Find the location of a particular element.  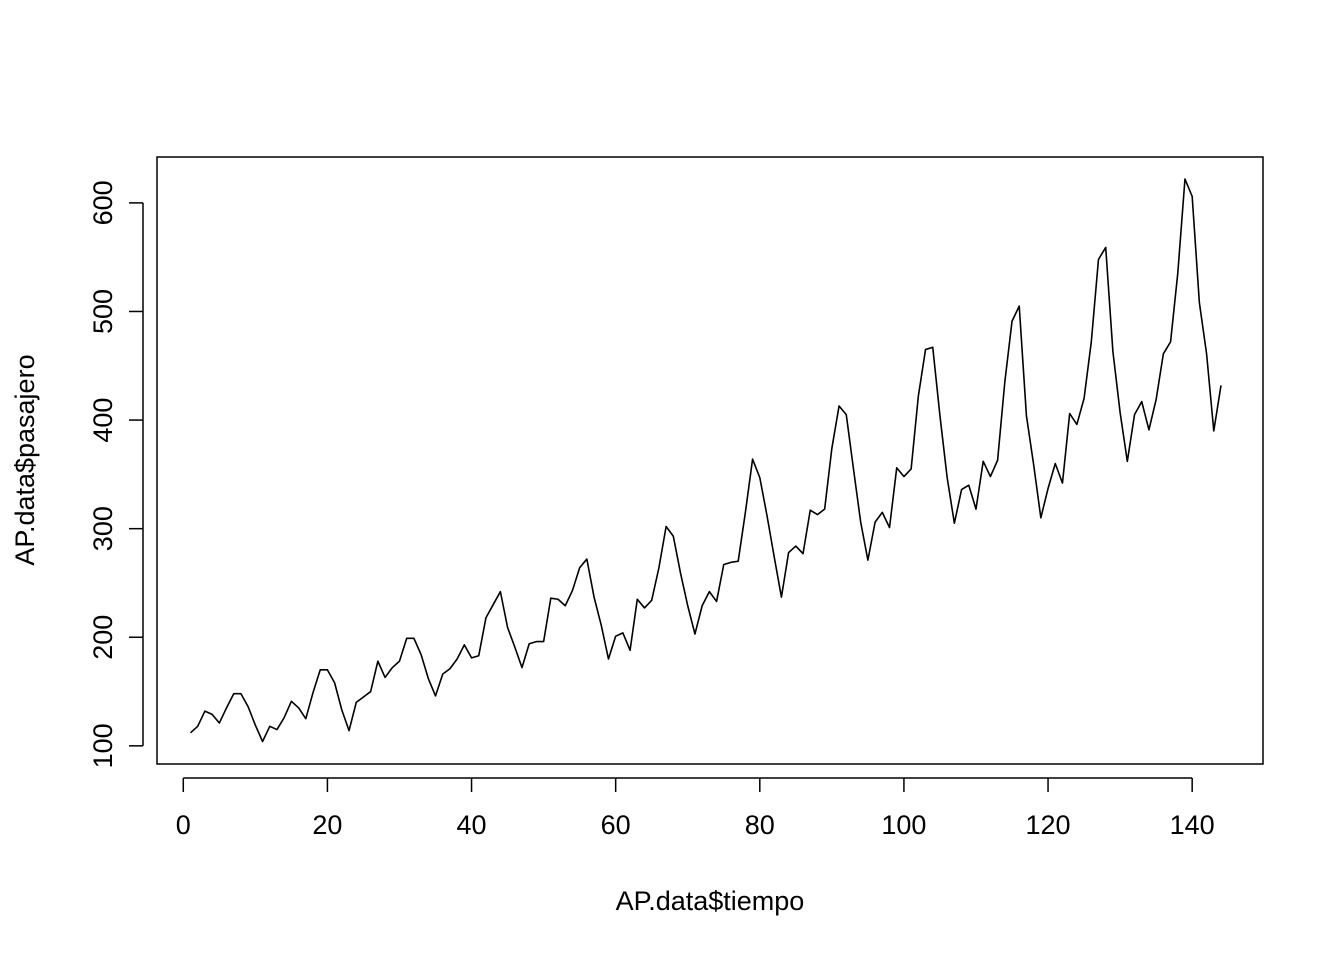

y-tick-label: 500 is located at coordinates (103, 311).